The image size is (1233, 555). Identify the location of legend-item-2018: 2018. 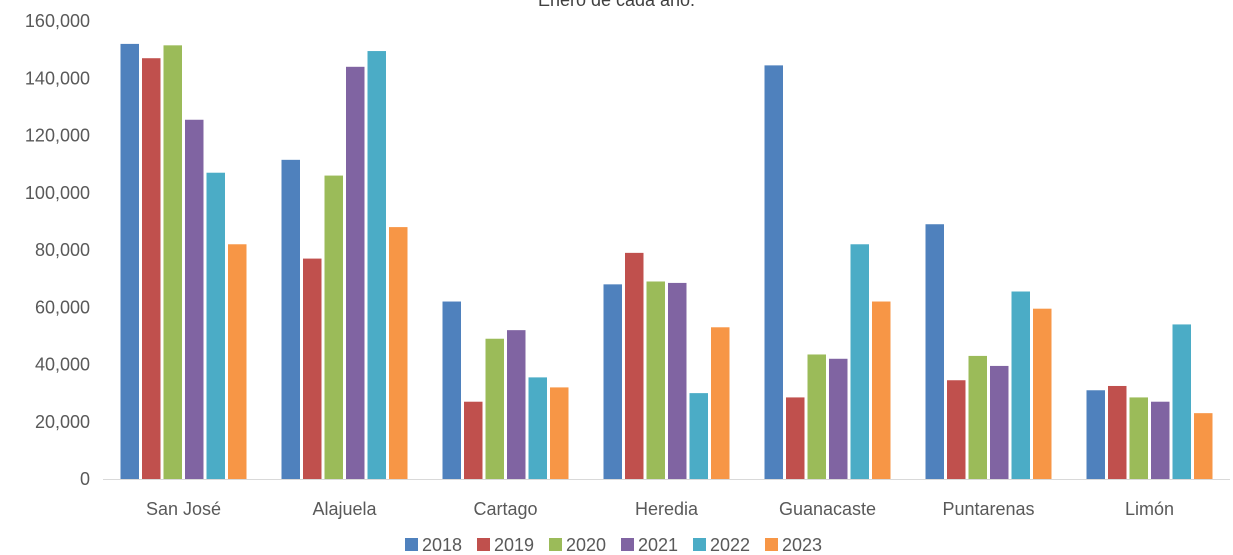
(433, 545).